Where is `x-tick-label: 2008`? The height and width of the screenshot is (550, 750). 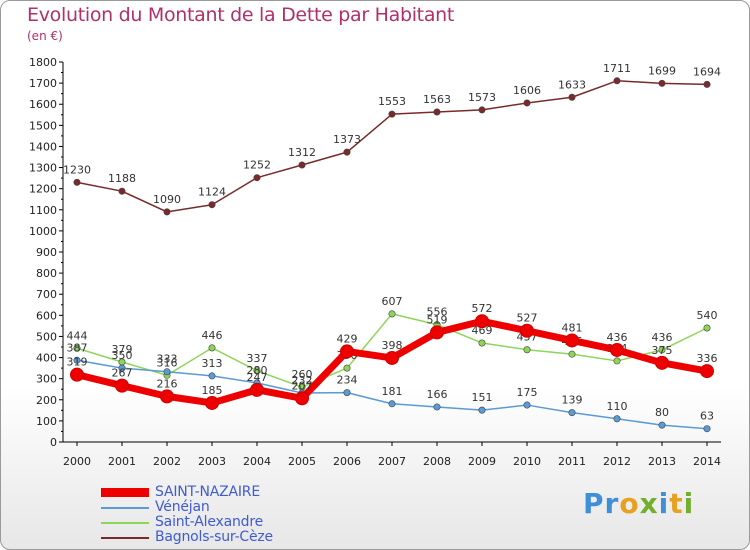 x-tick-label: 2008 is located at coordinates (437, 461).